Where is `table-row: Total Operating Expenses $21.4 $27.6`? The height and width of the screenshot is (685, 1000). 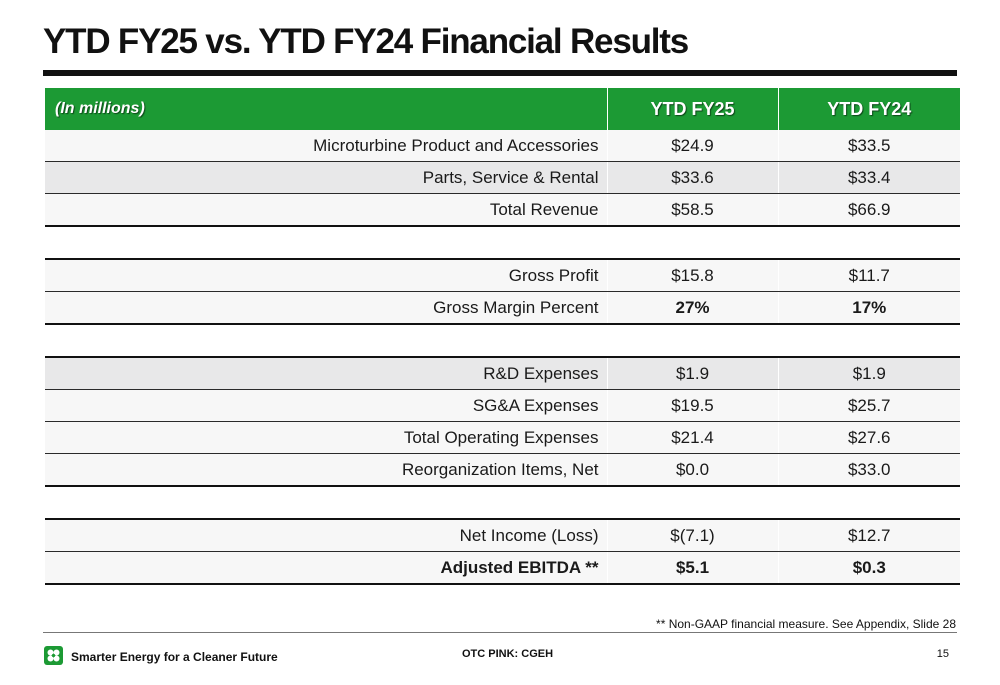 table-row: Total Operating Expenses $21.4 $27.6 is located at coordinates (502, 437).